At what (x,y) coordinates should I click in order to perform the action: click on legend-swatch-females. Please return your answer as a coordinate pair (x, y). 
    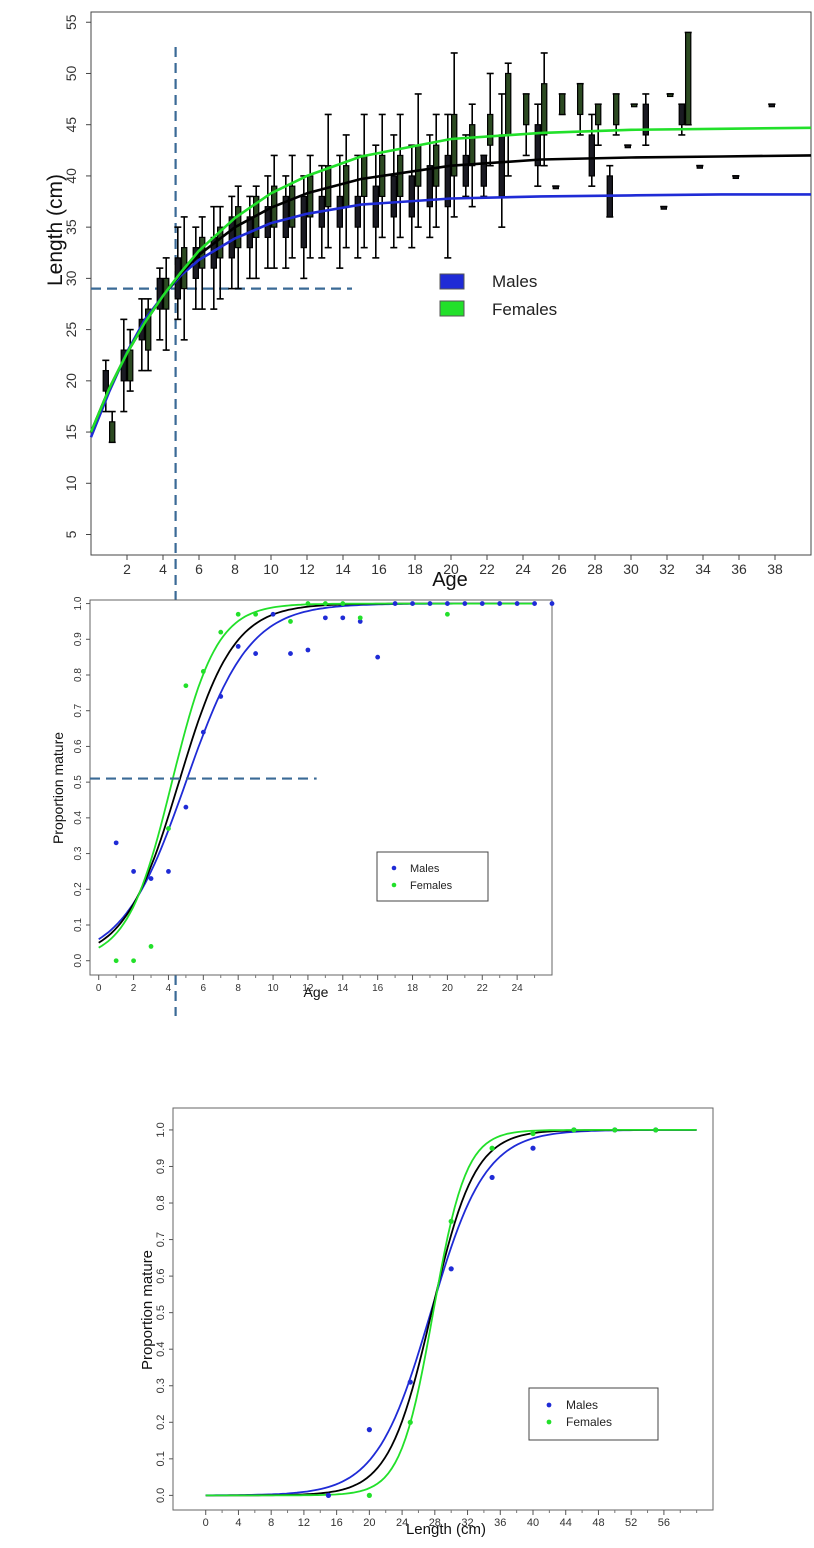
    Looking at the image, I should click on (452, 308).